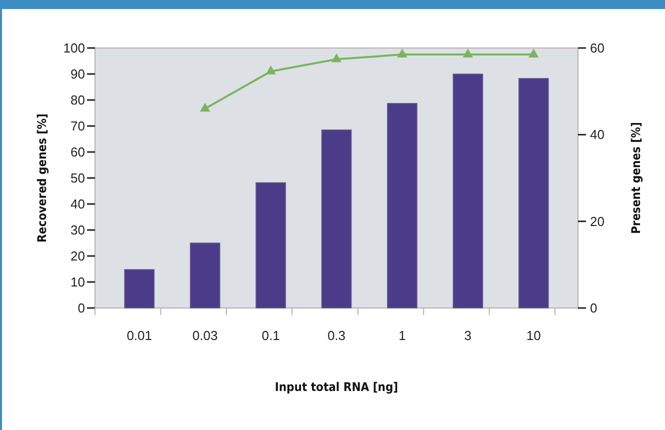  I want to click on y-tick-label: 70, so click(77, 126).